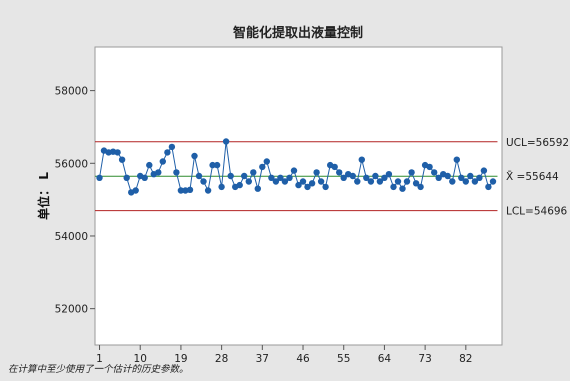  Describe the element at coordinates (71, 92) in the screenshot. I see `y-tick-label: 58000` at that location.